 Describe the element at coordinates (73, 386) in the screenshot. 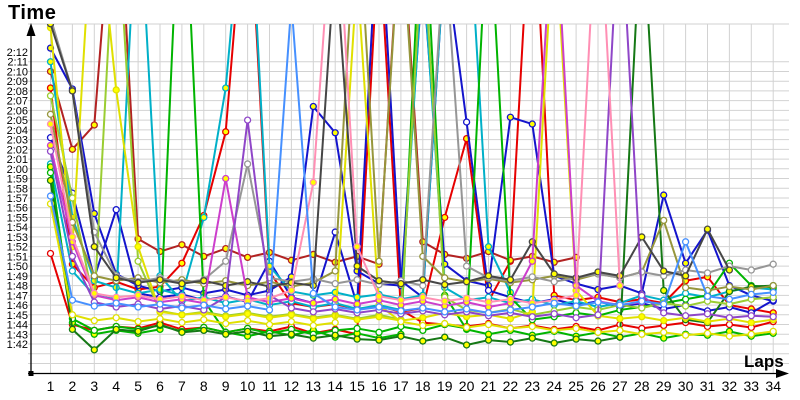

I see `x-tick-label: 2` at that location.